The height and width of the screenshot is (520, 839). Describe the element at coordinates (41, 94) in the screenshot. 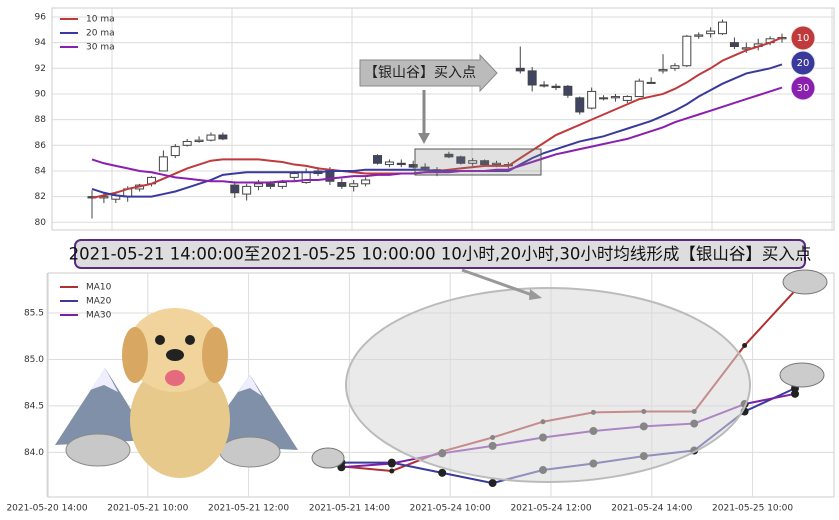

I see `y-tick-label: 90` at that location.